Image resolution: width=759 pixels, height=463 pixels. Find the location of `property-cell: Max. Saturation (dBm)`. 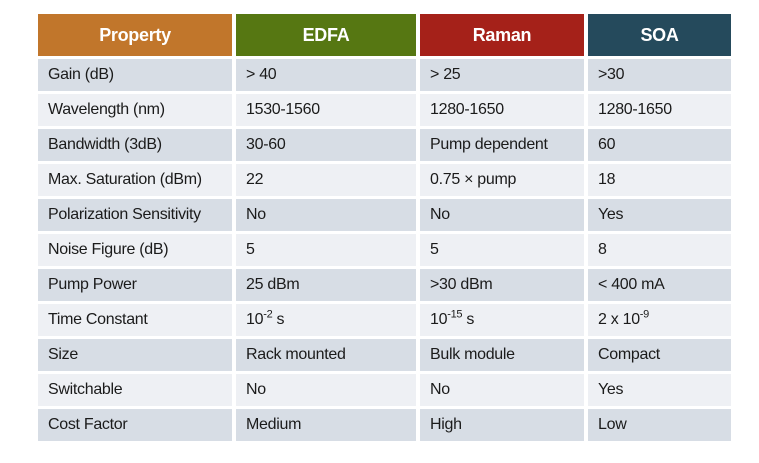

property-cell: Max. Saturation (dBm) is located at coordinates (135, 180).